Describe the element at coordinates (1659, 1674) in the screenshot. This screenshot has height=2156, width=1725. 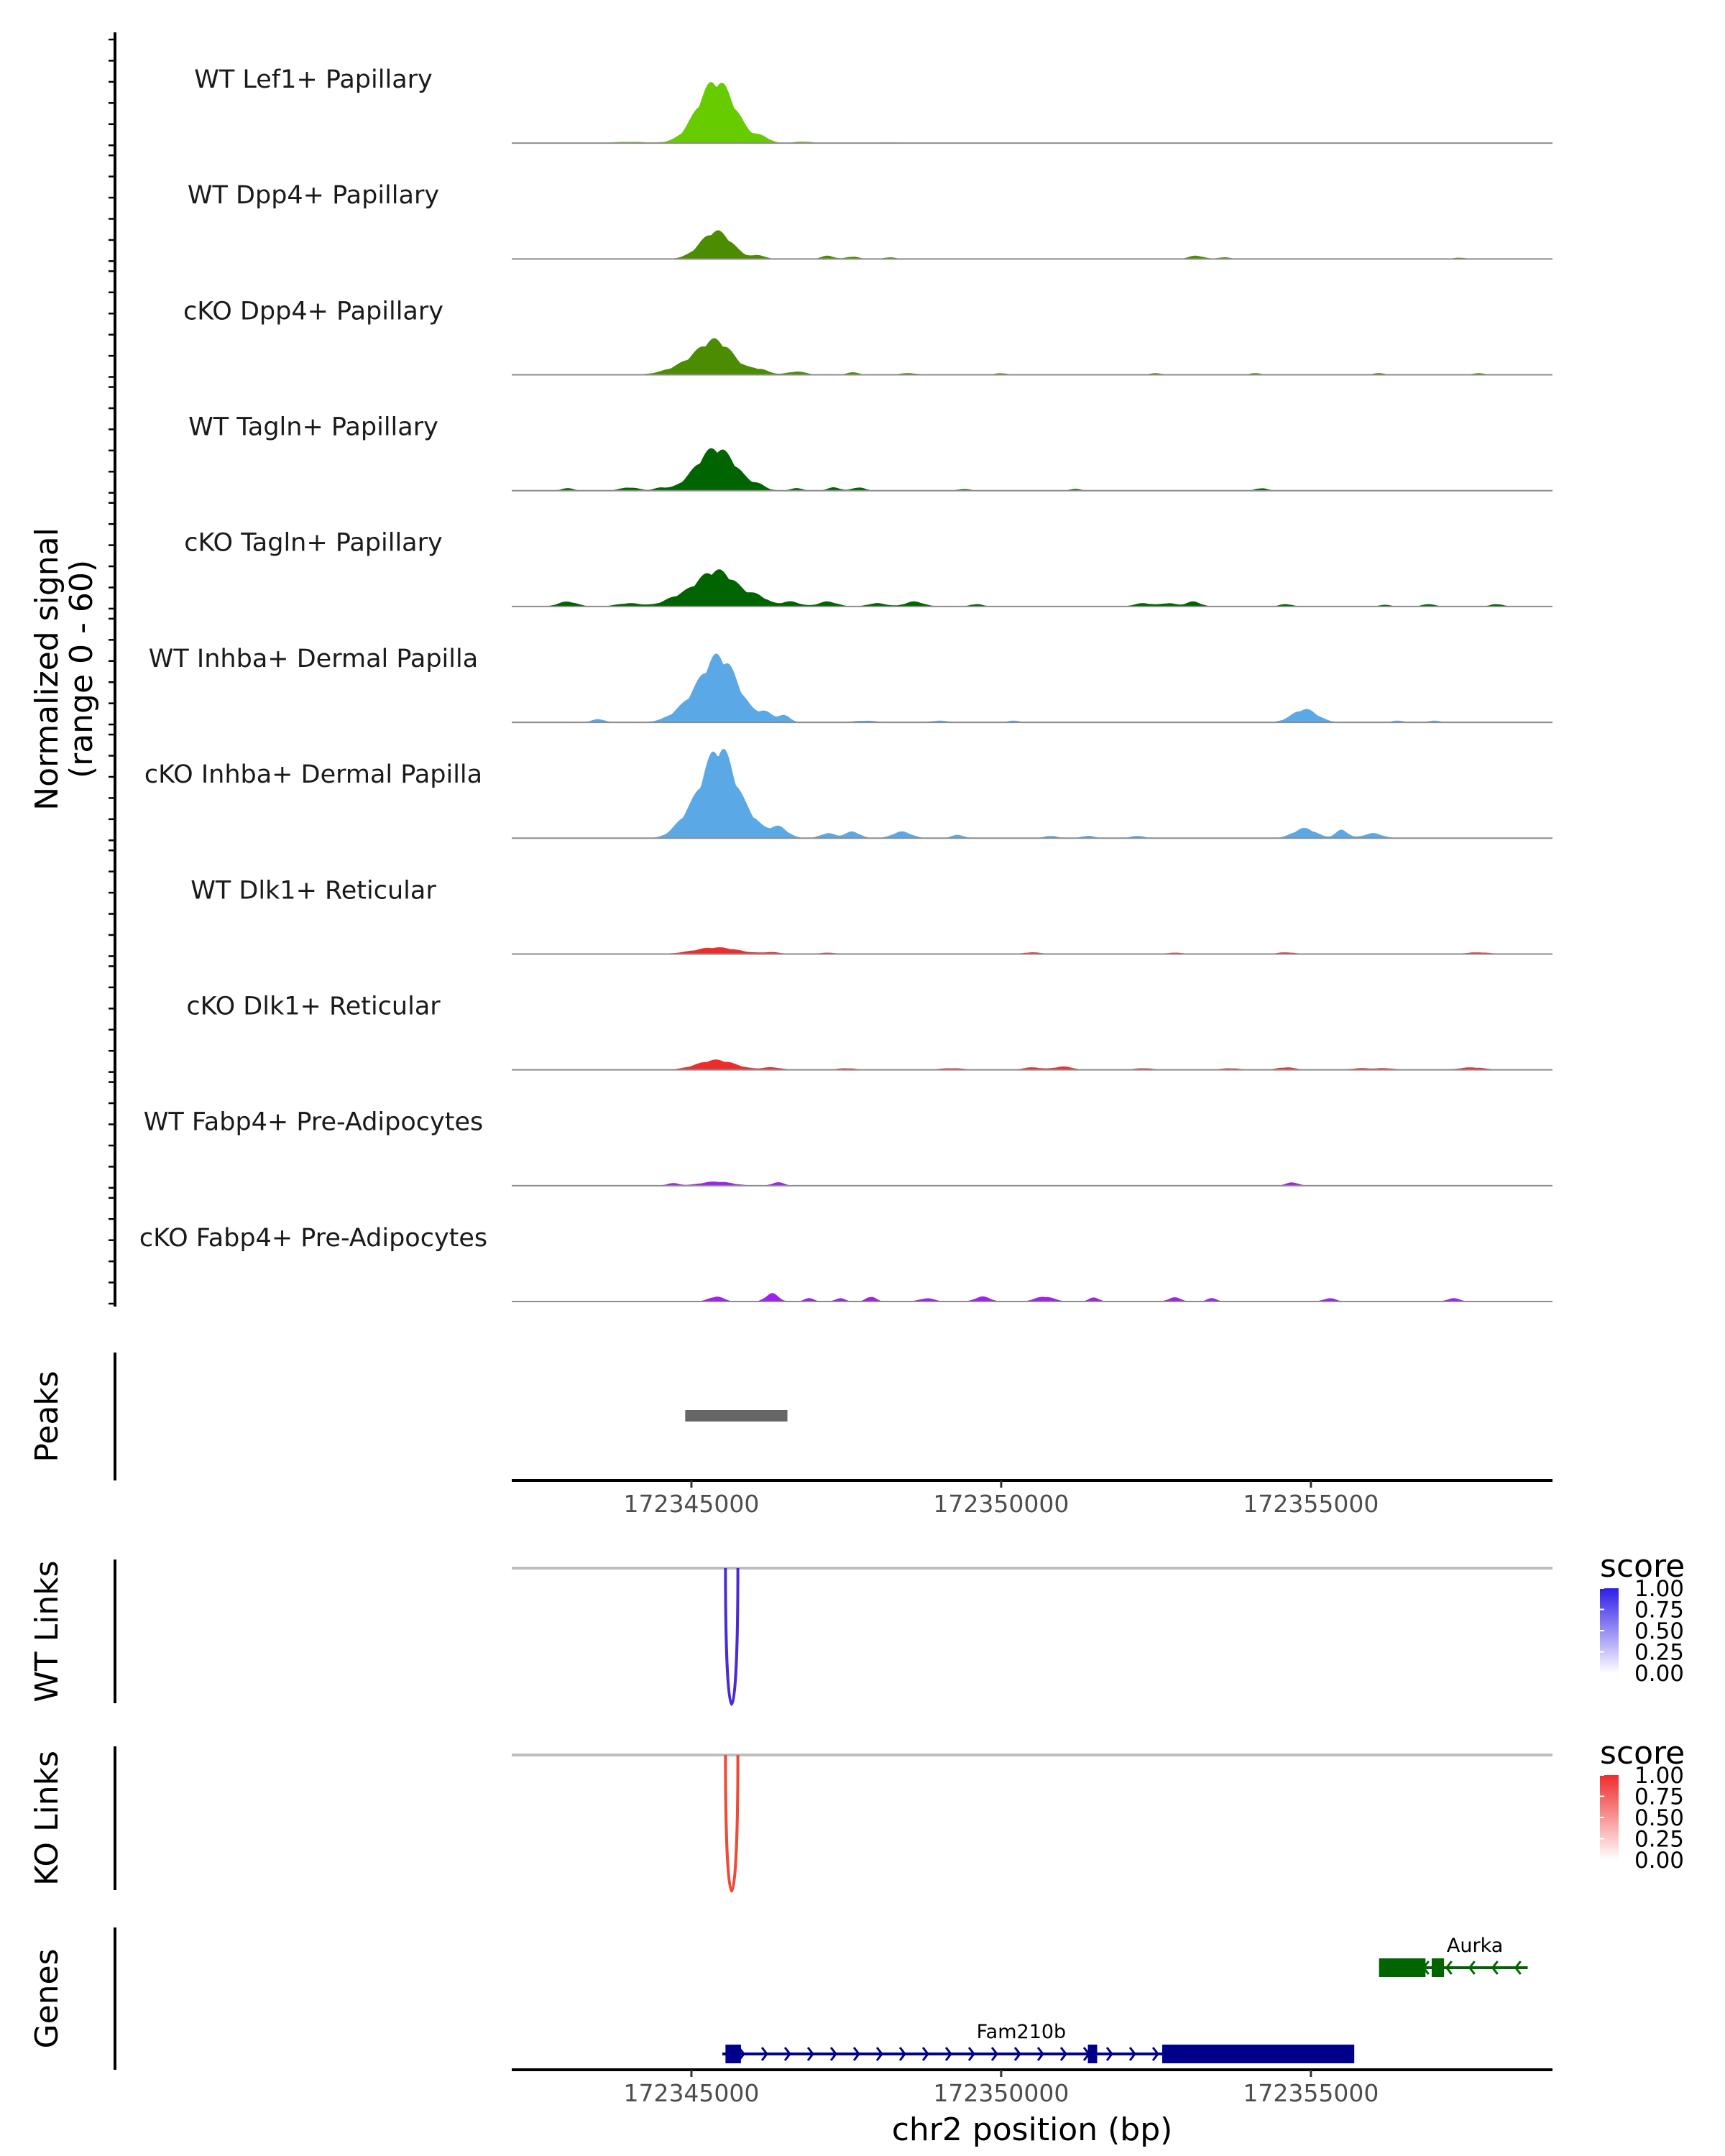
I see `legend-tick-label: 0.00` at that location.